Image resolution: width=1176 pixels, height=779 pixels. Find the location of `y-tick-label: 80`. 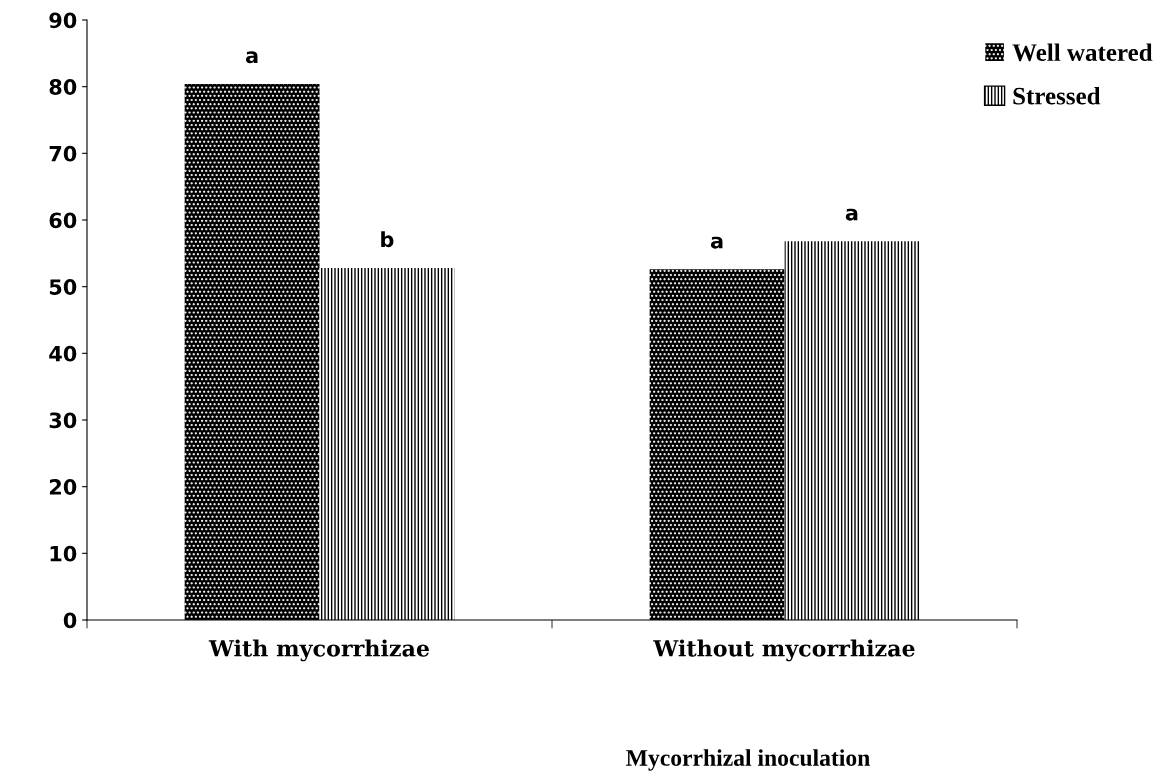

y-tick-label: 80 is located at coordinates (63, 87).